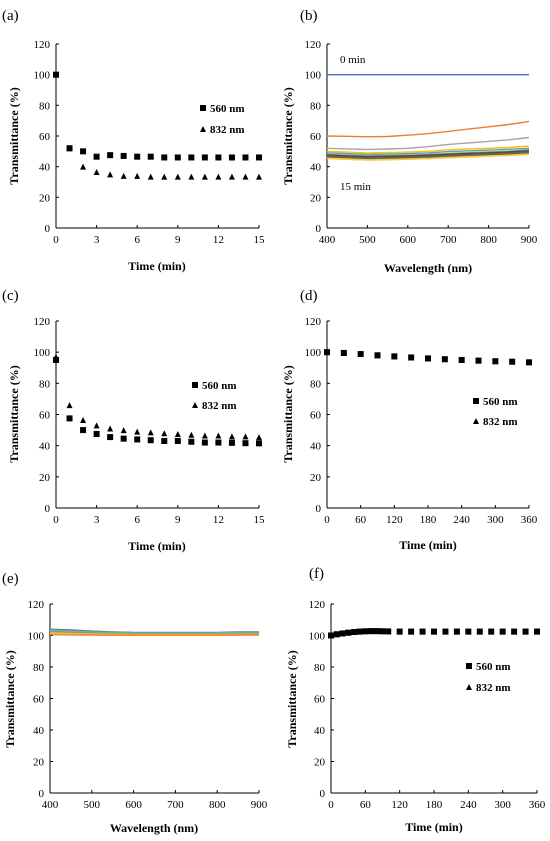 The image size is (550, 841). I want to click on panel-a-tag: (a), so click(10, 16).